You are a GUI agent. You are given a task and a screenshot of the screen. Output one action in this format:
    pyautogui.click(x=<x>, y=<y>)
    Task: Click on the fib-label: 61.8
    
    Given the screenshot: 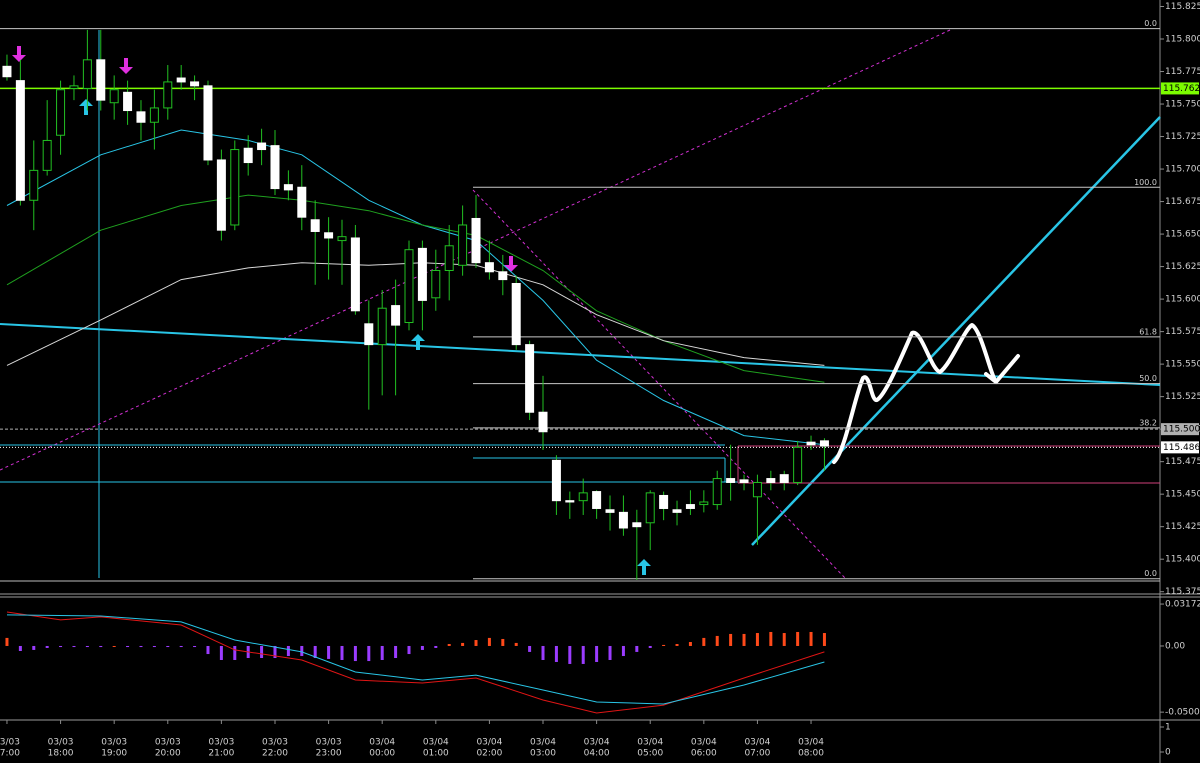 What is the action you would take?
    pyautogui.click(x=1148, y=331)
    